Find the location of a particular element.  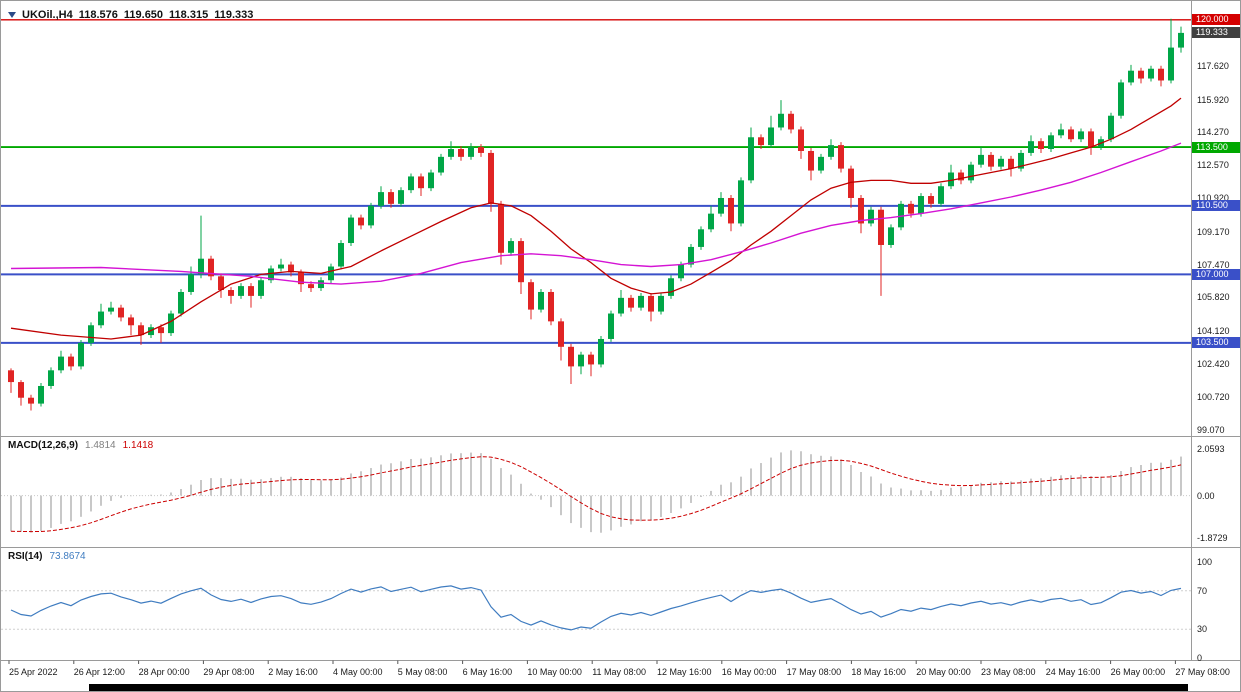

time-label: 11 May 08:00 is located at coordinates (619, 672).